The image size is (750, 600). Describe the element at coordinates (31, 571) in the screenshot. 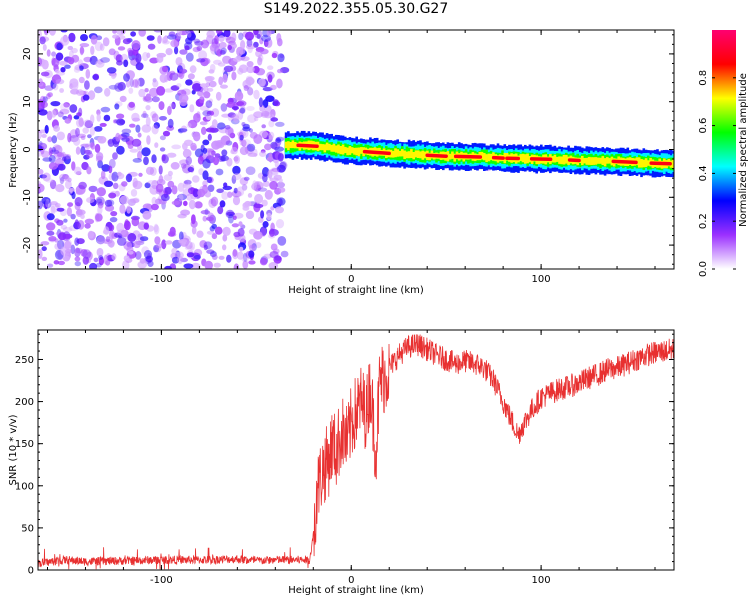

I see `y-tick-label: 0` at that location.